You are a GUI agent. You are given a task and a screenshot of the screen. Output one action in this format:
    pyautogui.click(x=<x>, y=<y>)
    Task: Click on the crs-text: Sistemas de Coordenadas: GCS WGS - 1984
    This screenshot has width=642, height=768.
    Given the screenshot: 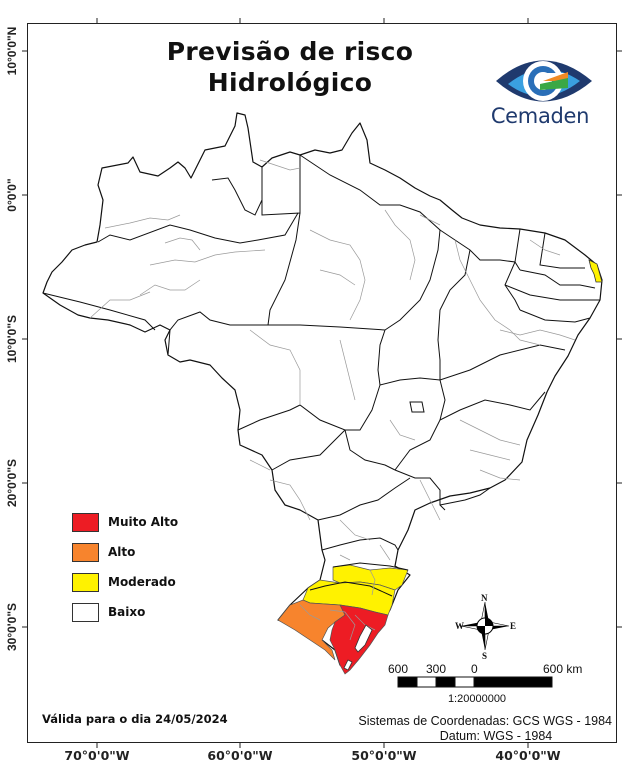 What is the action you would take?
    pyautogui.click(x=485, y=721)
    